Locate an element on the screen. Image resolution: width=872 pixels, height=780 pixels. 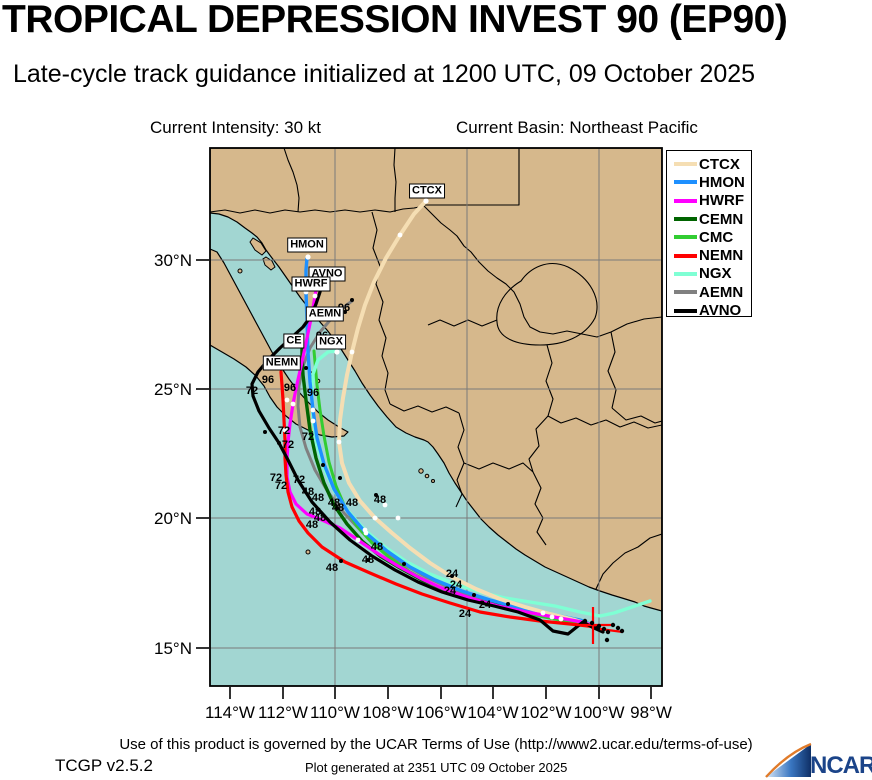
lon-label: 104°W is located at coordinates (493, 712).